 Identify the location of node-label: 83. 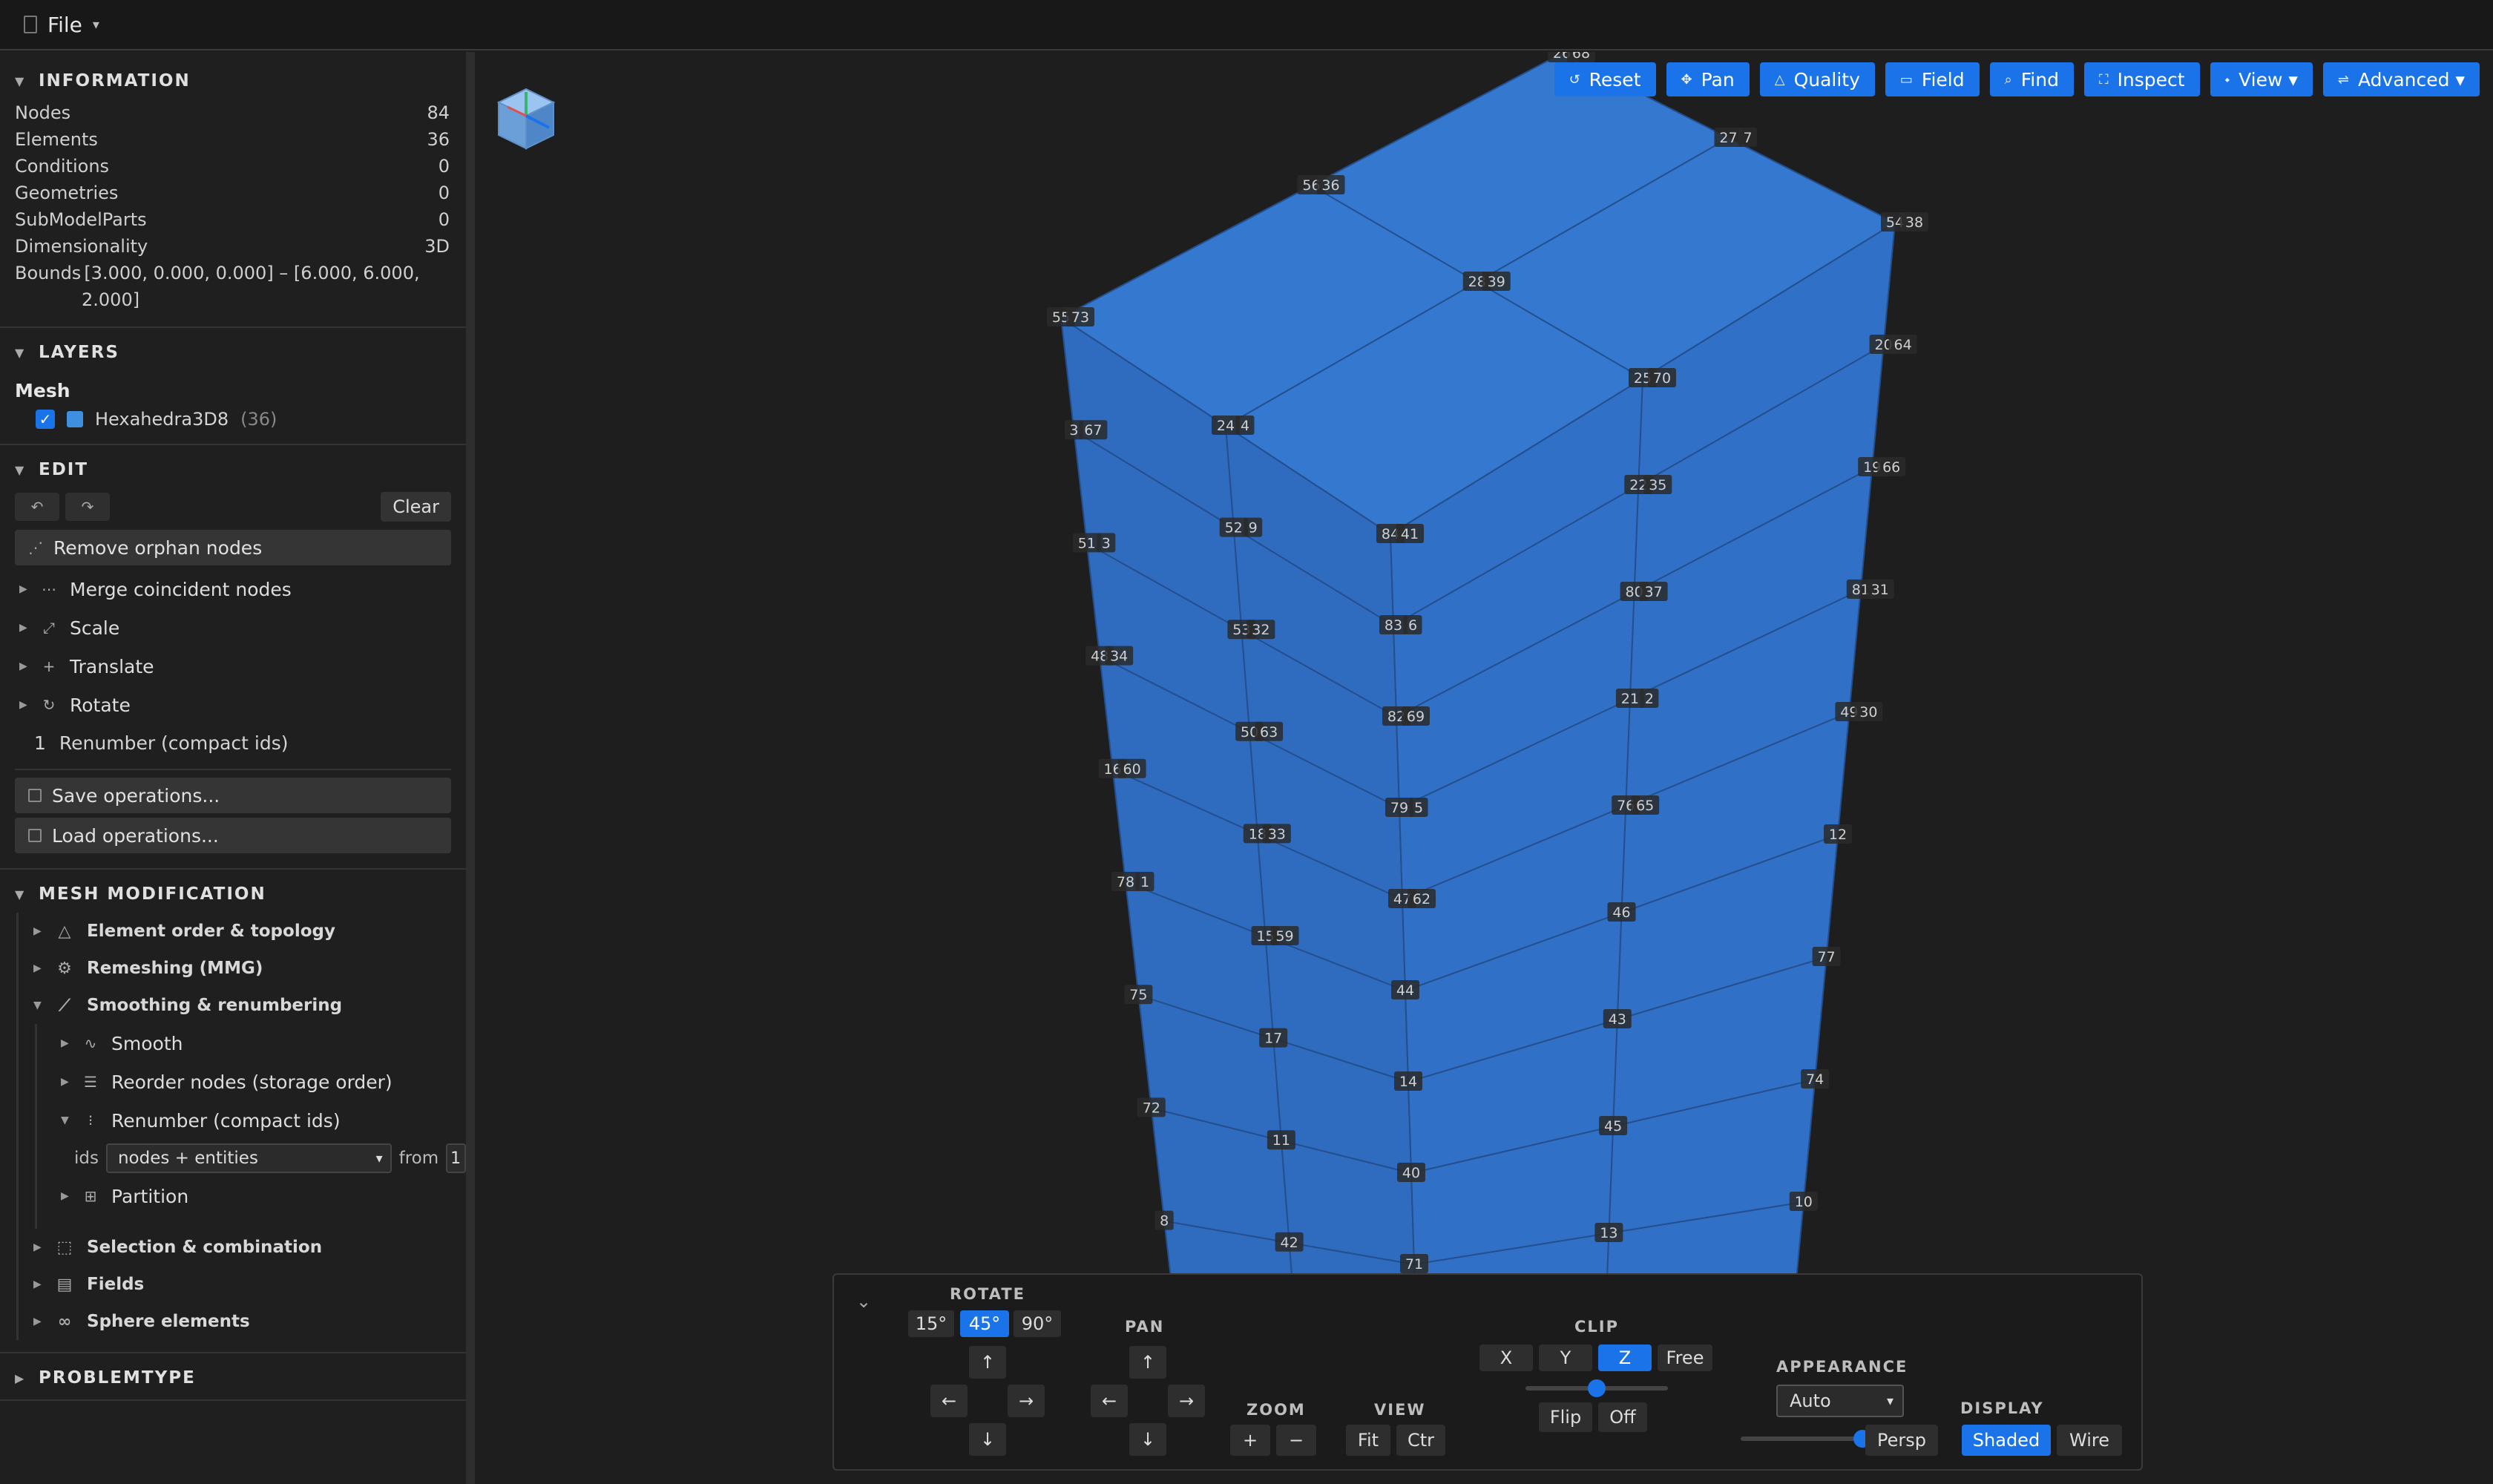
(1393, 624).